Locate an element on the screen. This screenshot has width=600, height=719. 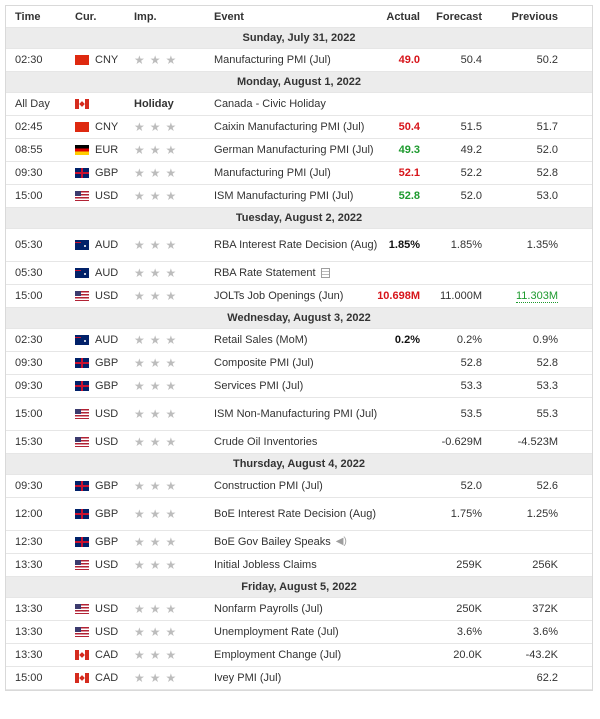
event-name-cell: Composite PMI (Jul) is located at coordinates (298, 363).